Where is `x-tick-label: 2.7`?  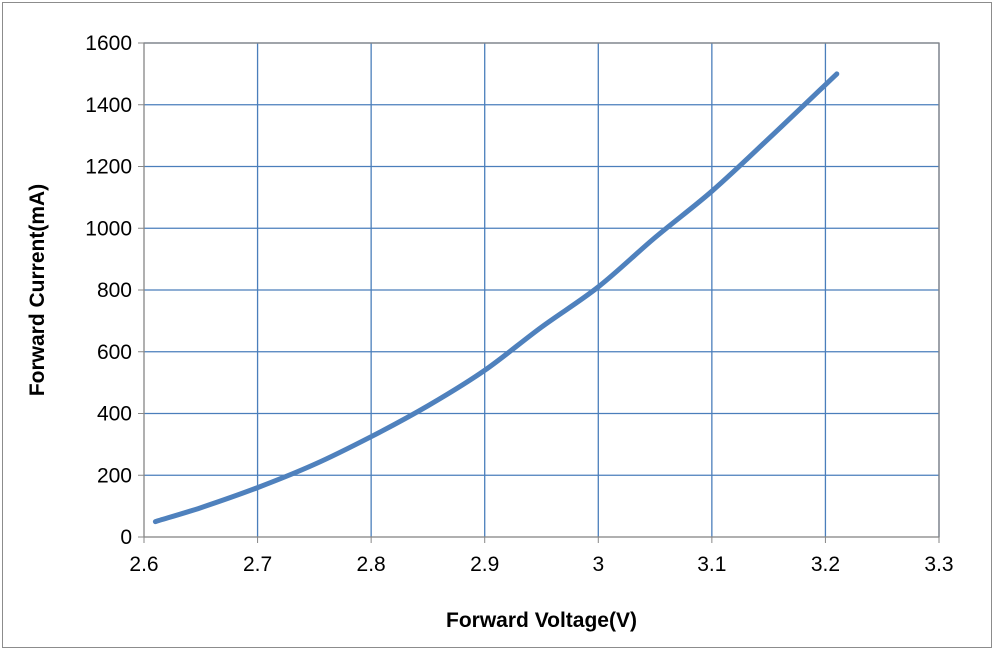 x-tick-label: 2.7 is located at coordinates (257, 564).